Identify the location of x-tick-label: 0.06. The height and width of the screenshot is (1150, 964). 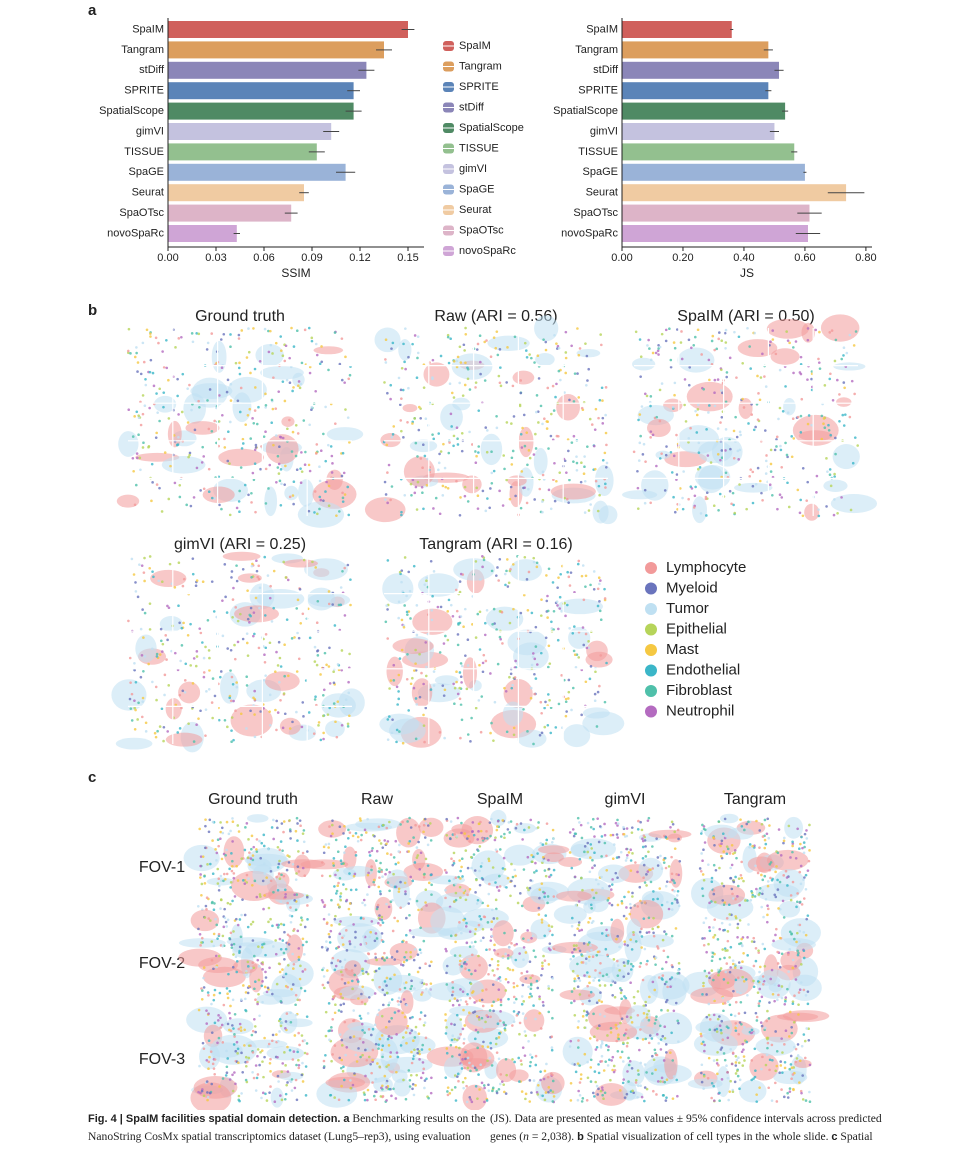
(263, 258).